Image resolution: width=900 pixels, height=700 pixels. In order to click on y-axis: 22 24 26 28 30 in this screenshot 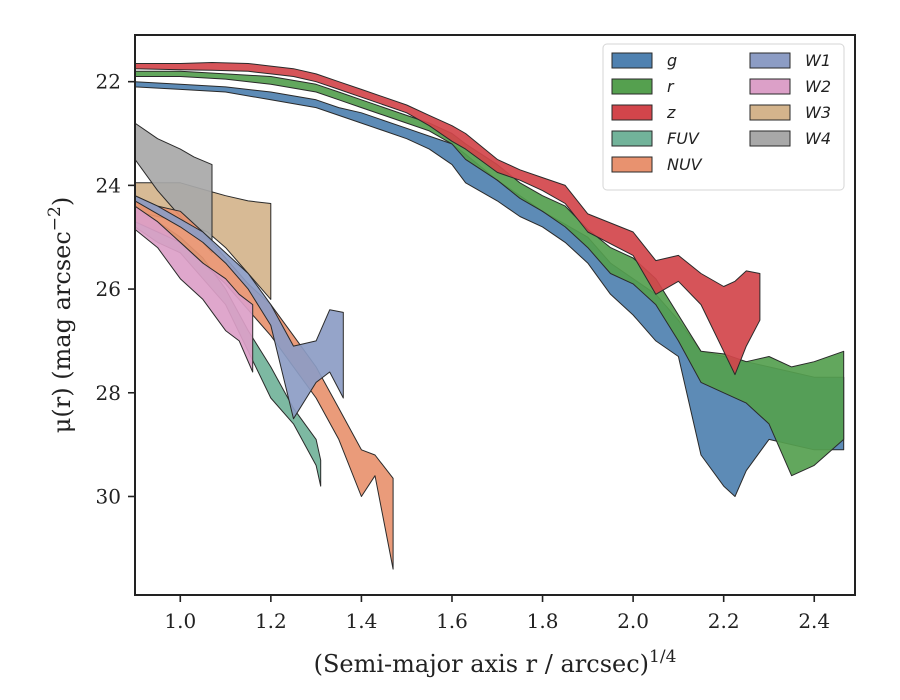, I will do `click(115, 289)`.